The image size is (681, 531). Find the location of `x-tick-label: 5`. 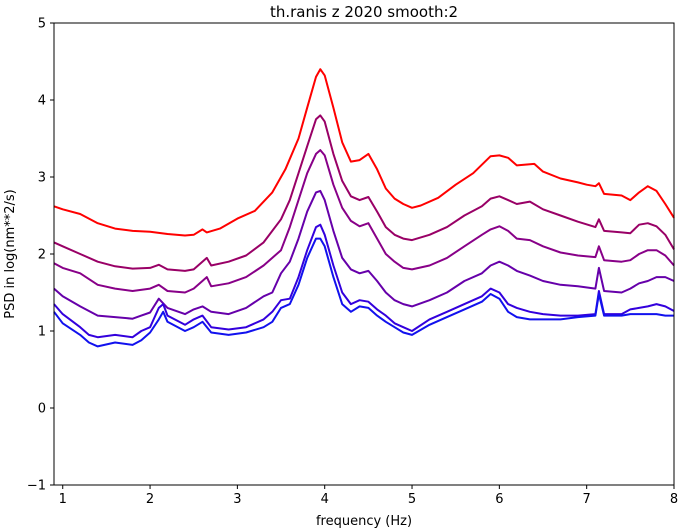

x-tick-label: 5 is located at coordinates (412, 499).